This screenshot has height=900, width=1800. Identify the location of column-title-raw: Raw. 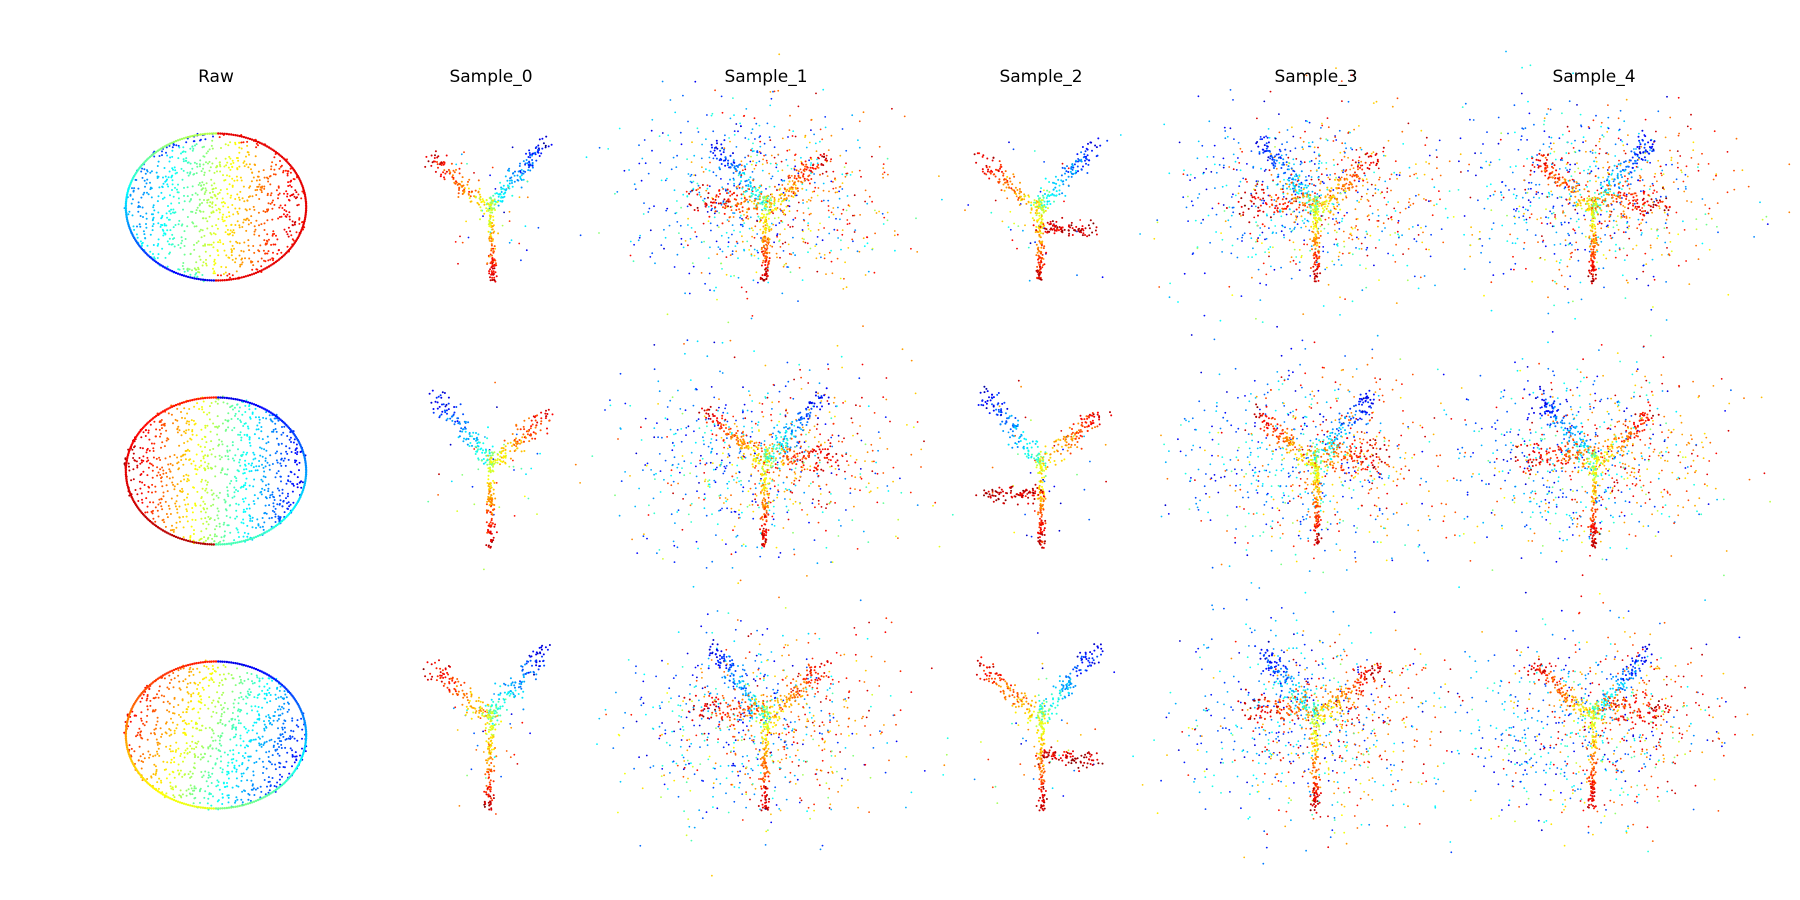
(216, 77).